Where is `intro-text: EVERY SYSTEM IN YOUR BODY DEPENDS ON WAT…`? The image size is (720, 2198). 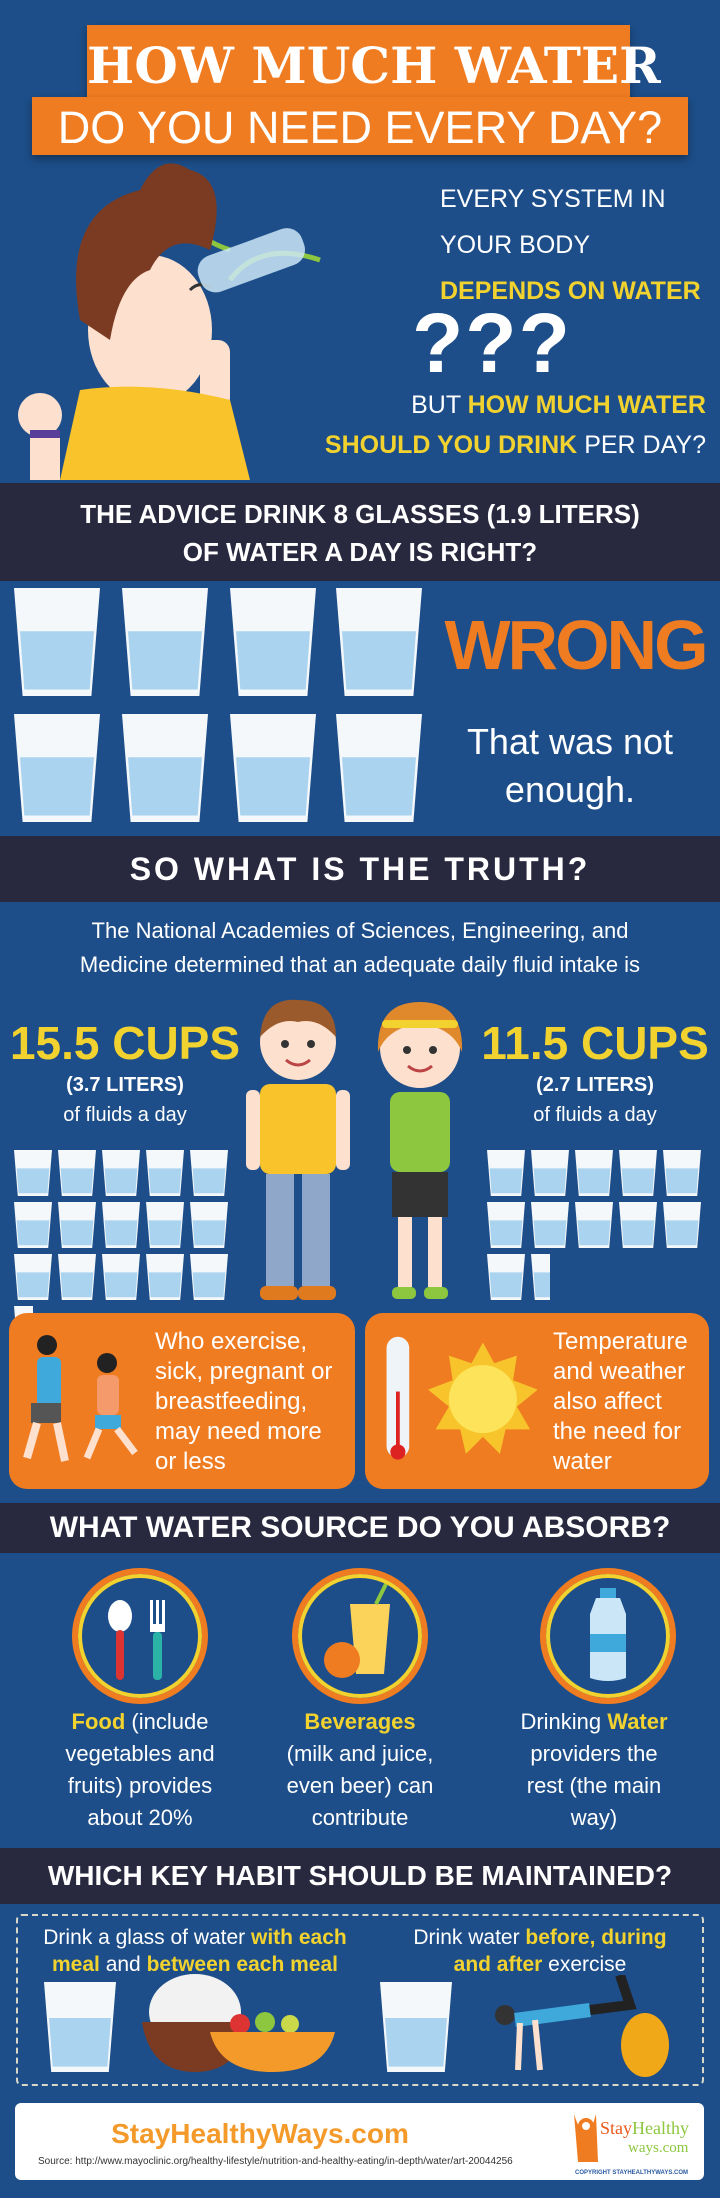
intro-text: EVERY SYSTEM IN YOUR BODY DEPENDS ON WAT… is located at coordinates (570, 245).